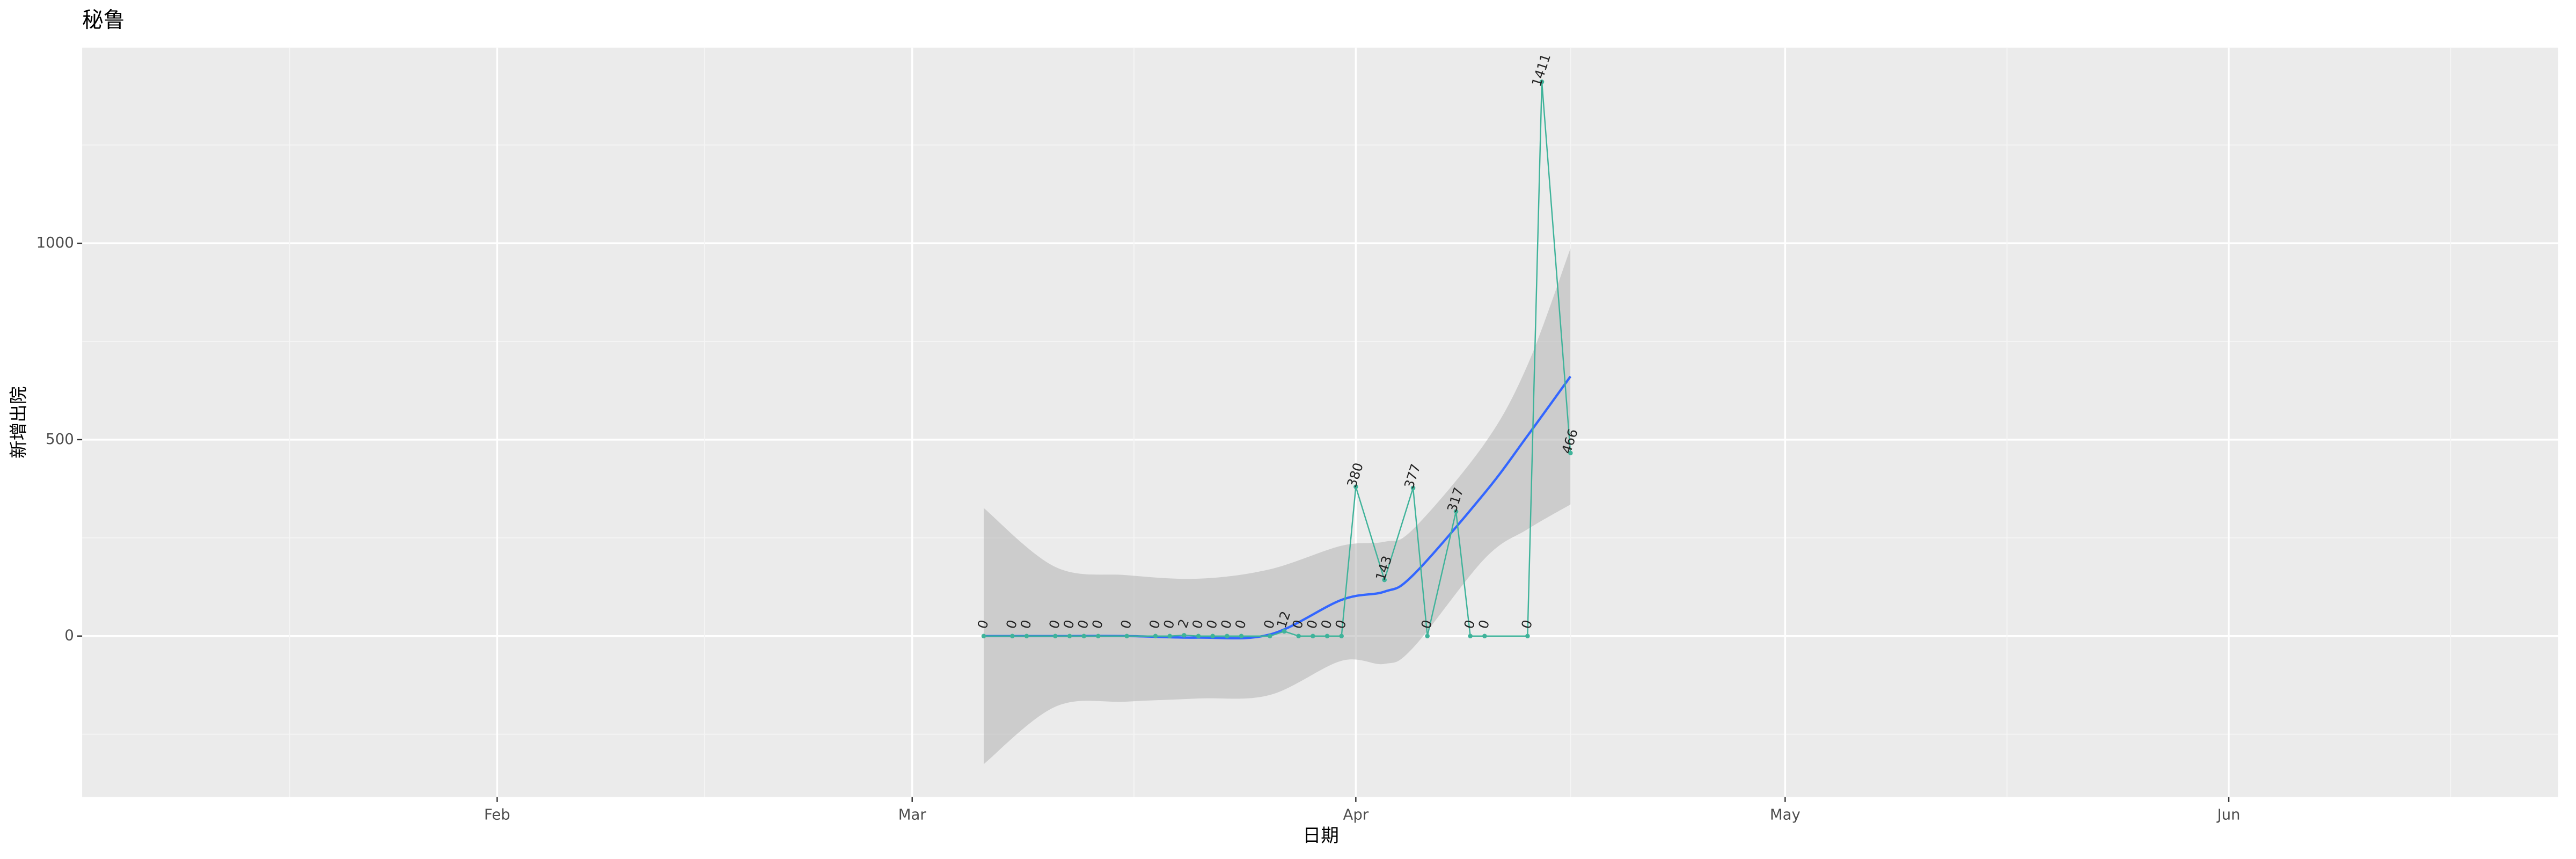  What do you see at coordinates (1321, 835) in the screenshot?
I see `x-axis-title: 日期` at bounding box center [1321, 835].